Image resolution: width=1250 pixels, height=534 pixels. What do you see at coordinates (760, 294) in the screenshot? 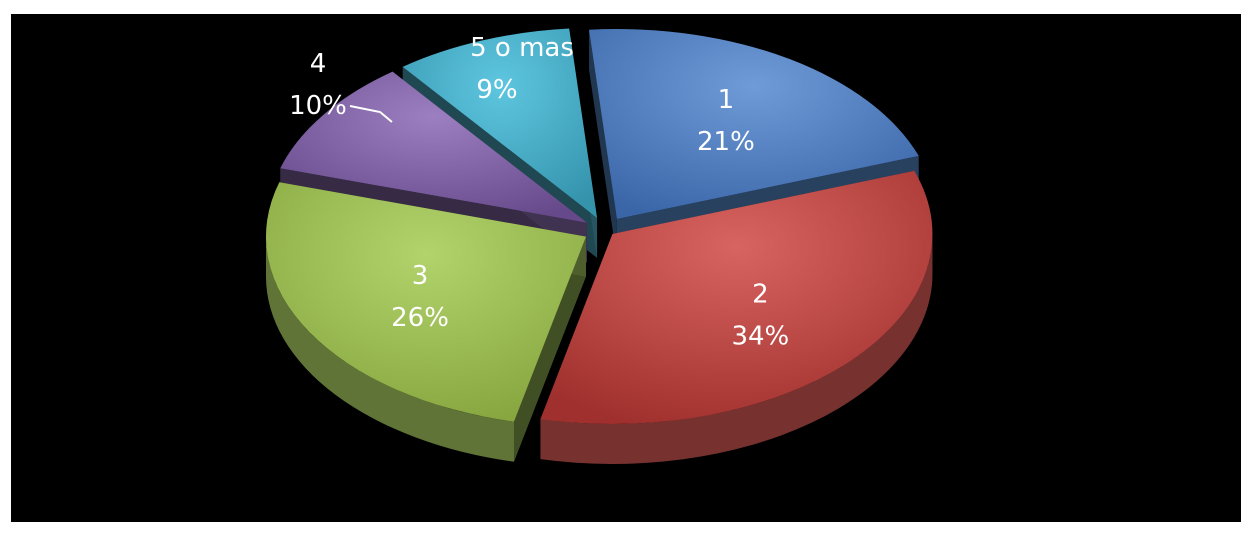
I see `slice-category-label: 2` at bounding box center [760, 294].